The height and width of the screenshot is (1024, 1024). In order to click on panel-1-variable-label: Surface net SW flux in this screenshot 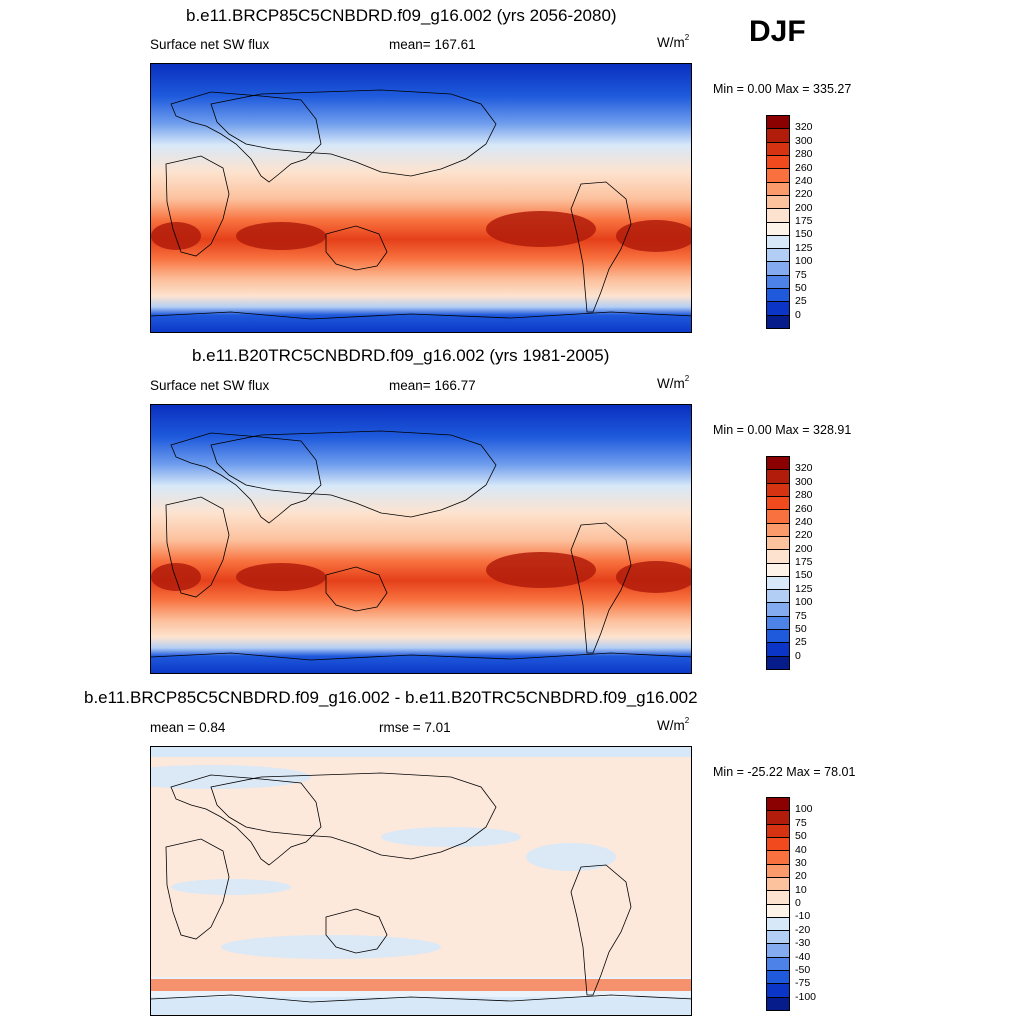, I will do `click(210, 44)`.